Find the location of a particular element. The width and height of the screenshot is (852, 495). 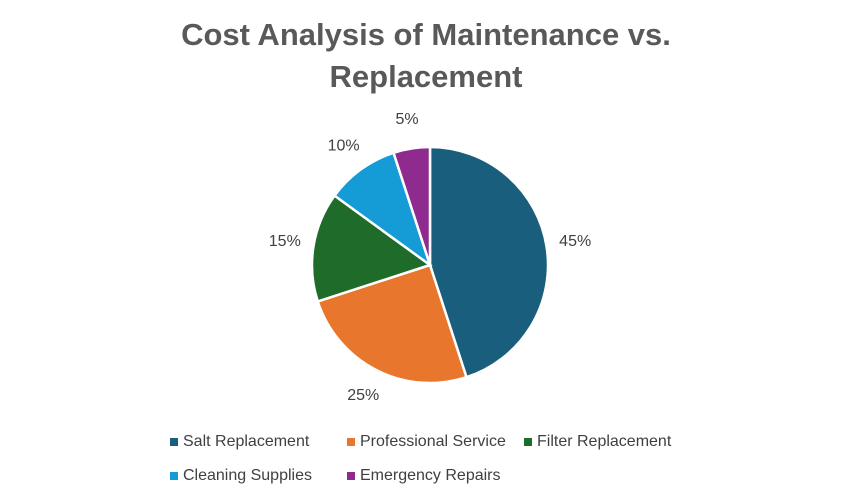

data-label: 25% is located at coordinates (363, 395).